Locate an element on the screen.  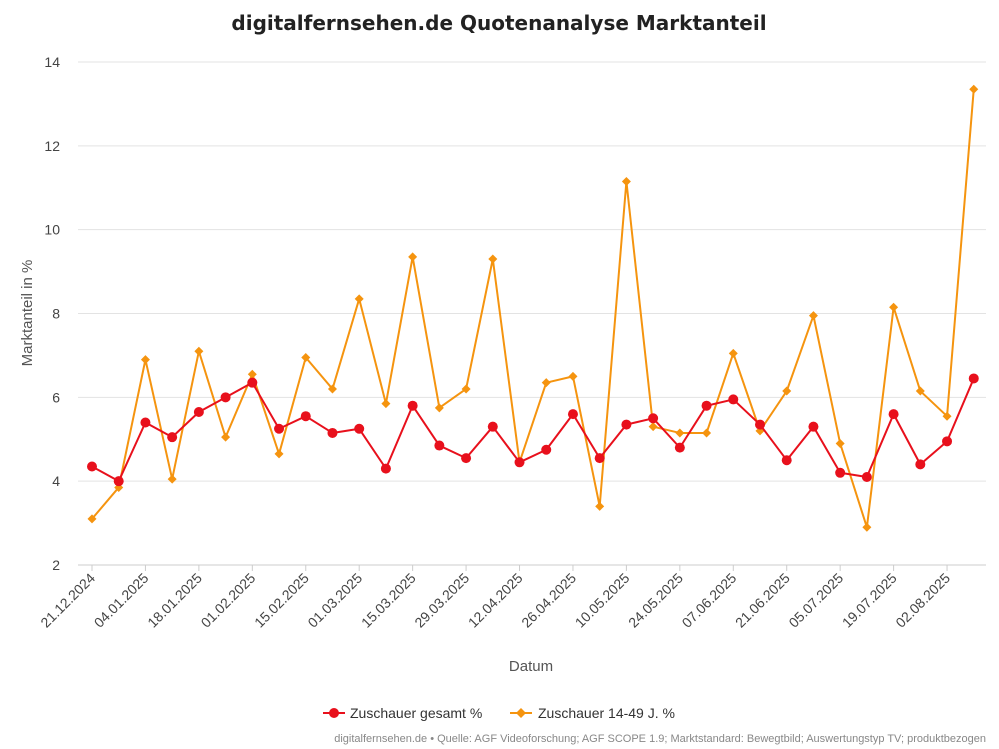
x-tick-label: 12.04.2025 is located at coordinates (495, 600).